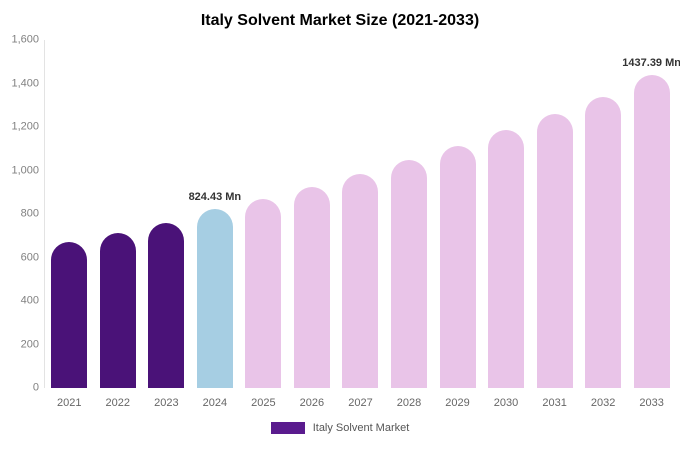  What do you see at coordinates (361, 428) in the screenshot?
I see `legend-label: Italy Solvent Market` at bounding box center [361, 428].